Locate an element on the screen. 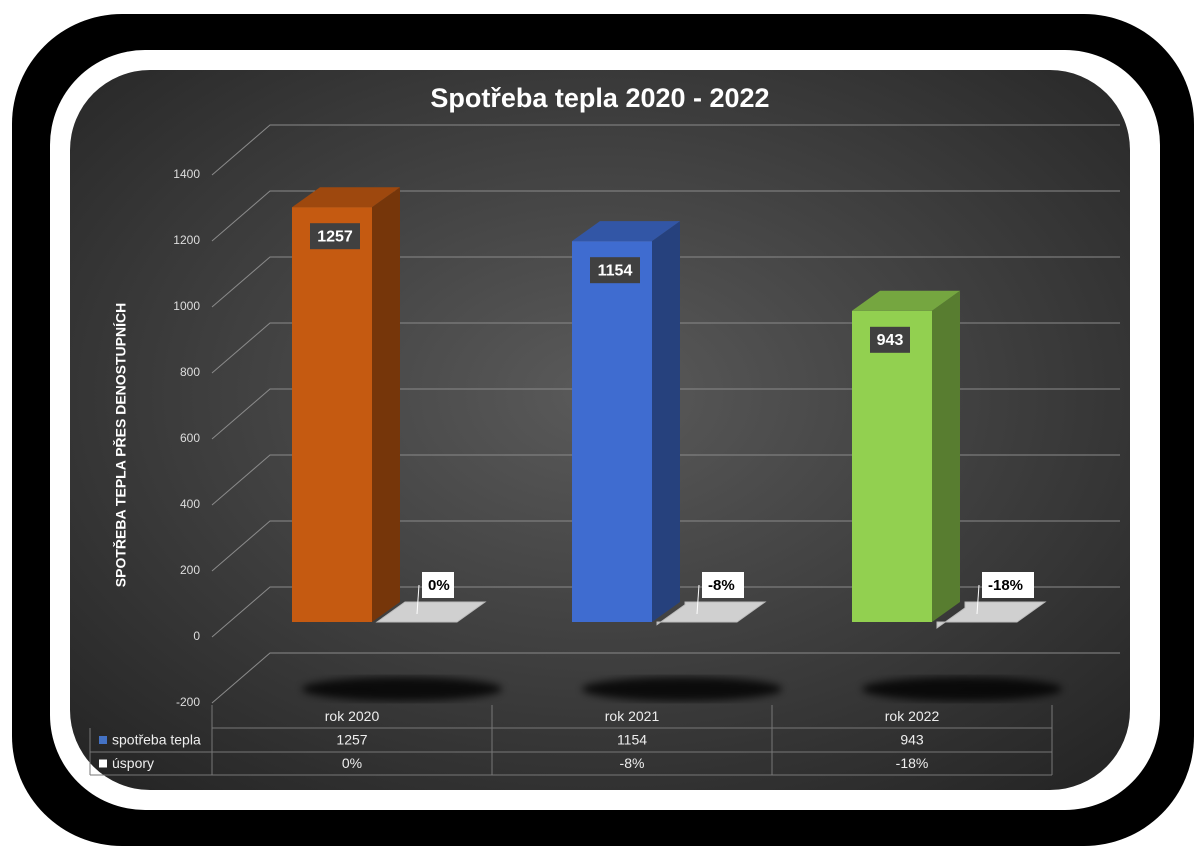  legend-label: spotřeba tepla is located at coordinates (156, 740).